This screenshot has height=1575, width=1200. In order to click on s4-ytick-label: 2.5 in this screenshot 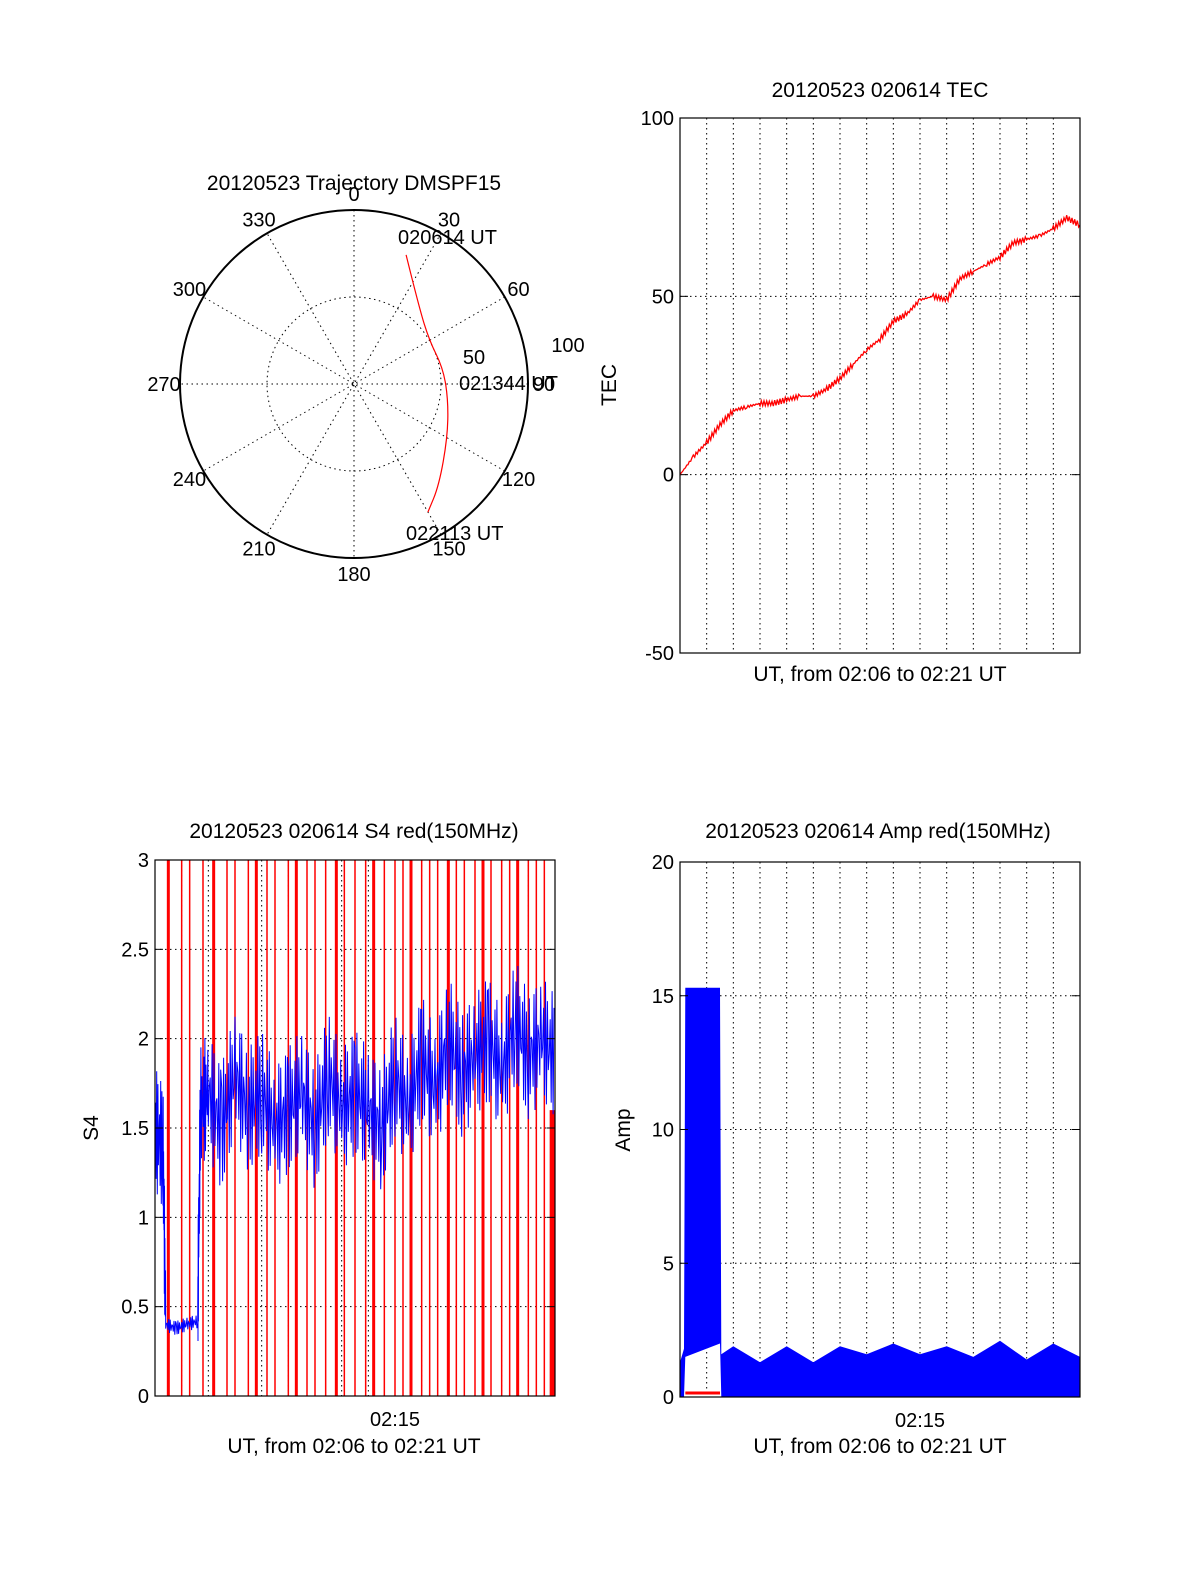, I will do `click(135, 950)`.